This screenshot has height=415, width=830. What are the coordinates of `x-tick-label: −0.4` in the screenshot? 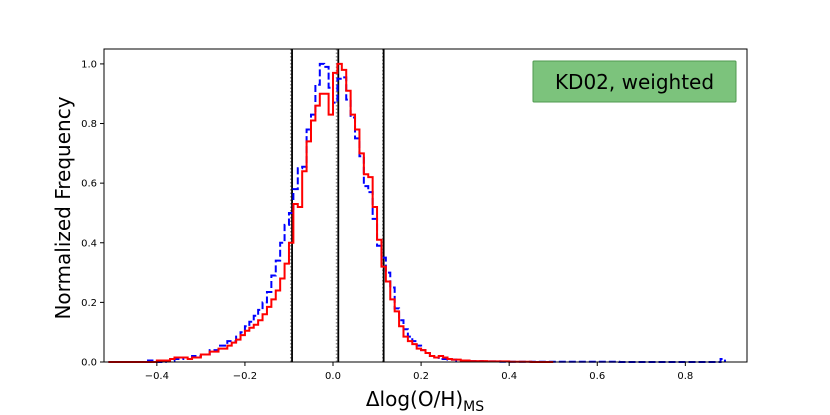 It's located at (157, 376).